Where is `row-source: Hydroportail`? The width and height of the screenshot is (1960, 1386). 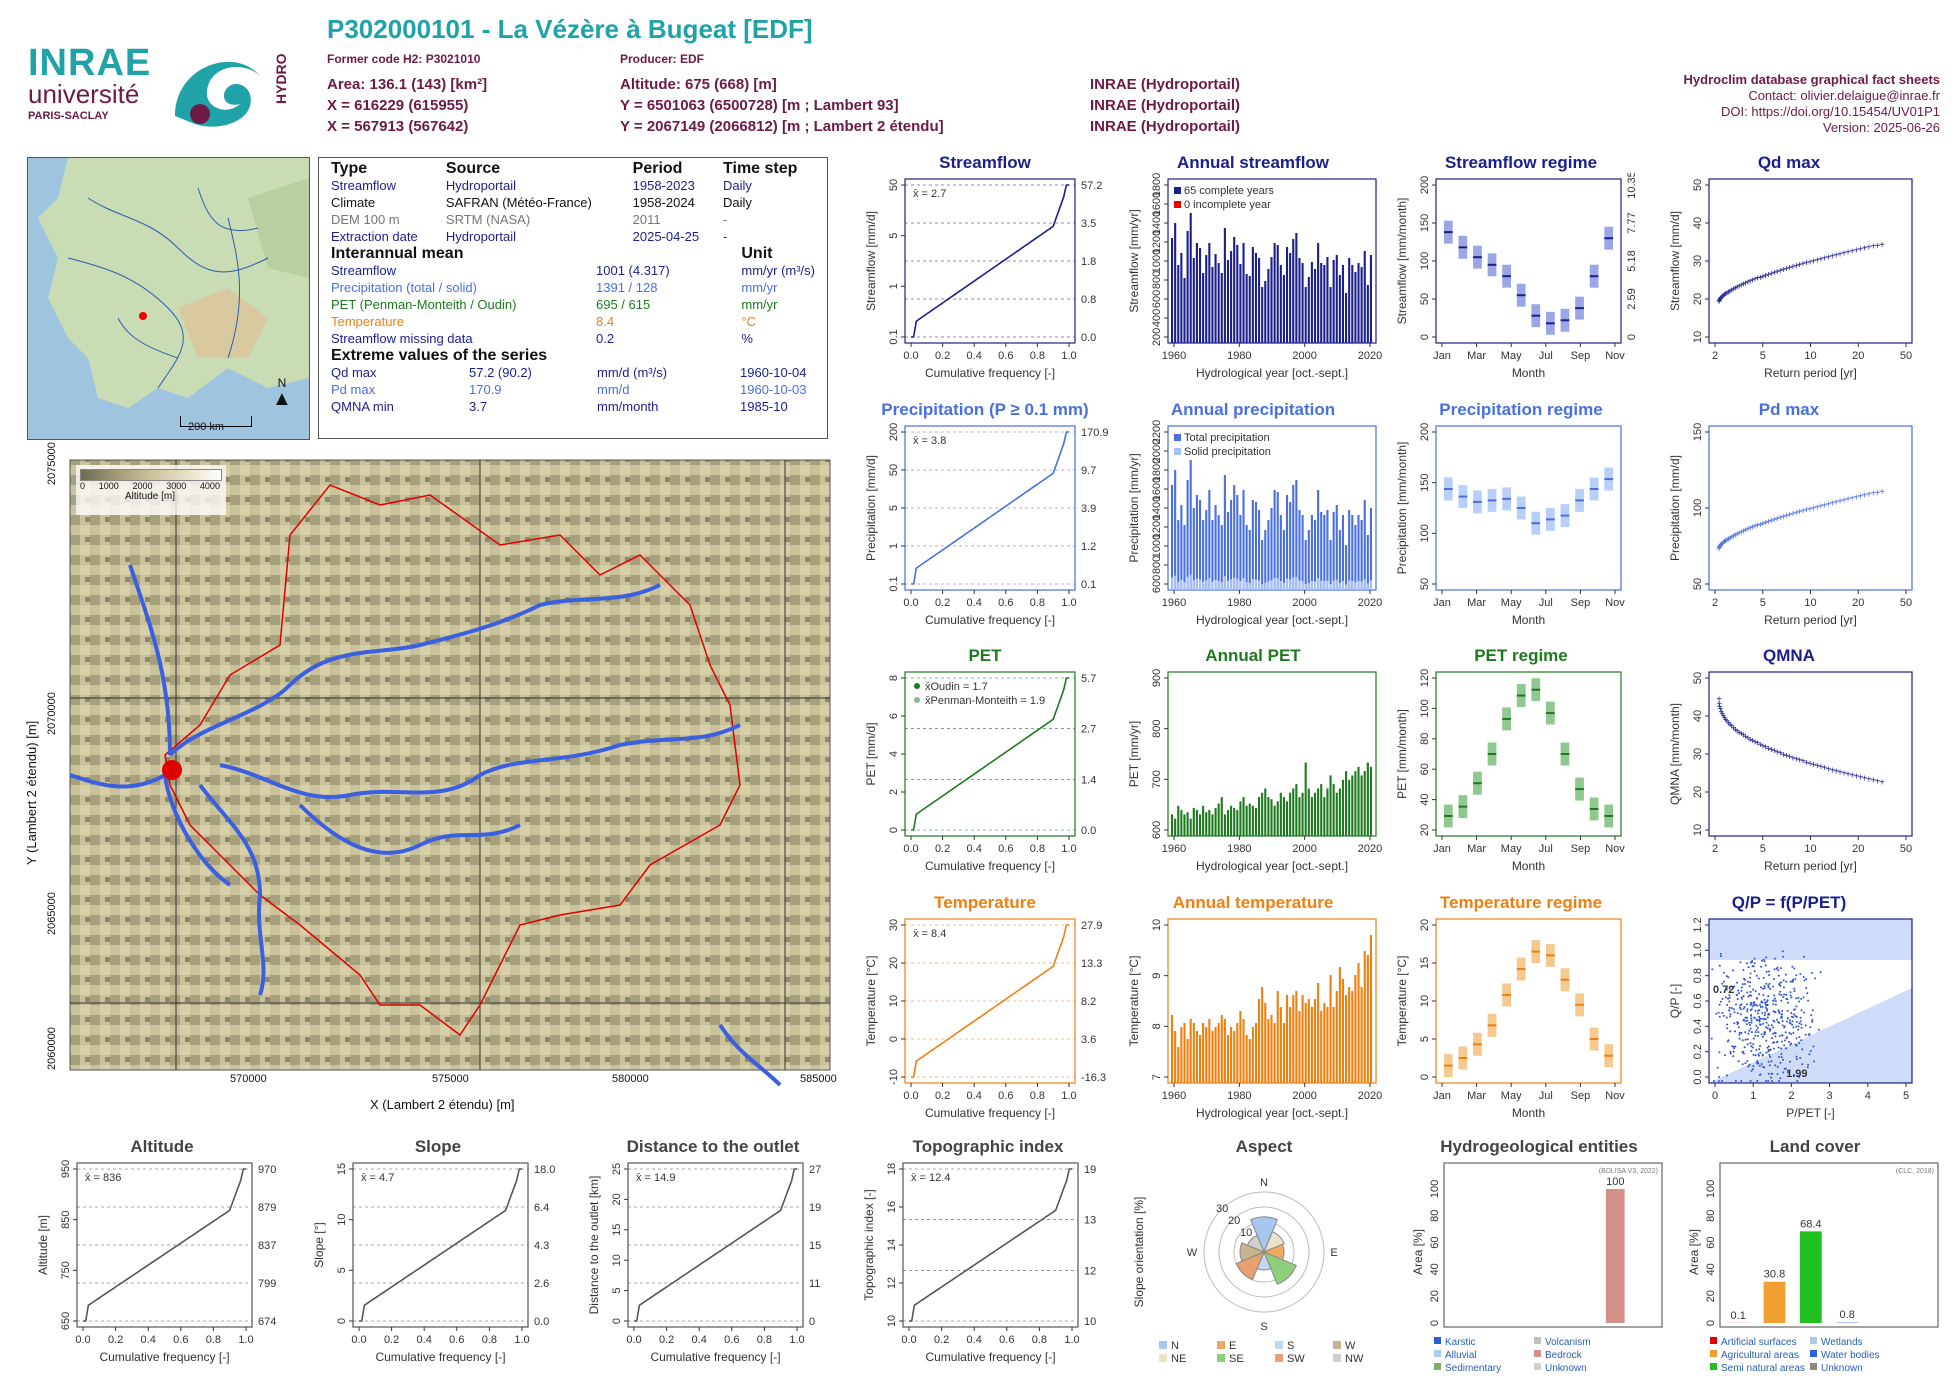 row-source: Hydroportail is located at coordinates (480, 236).